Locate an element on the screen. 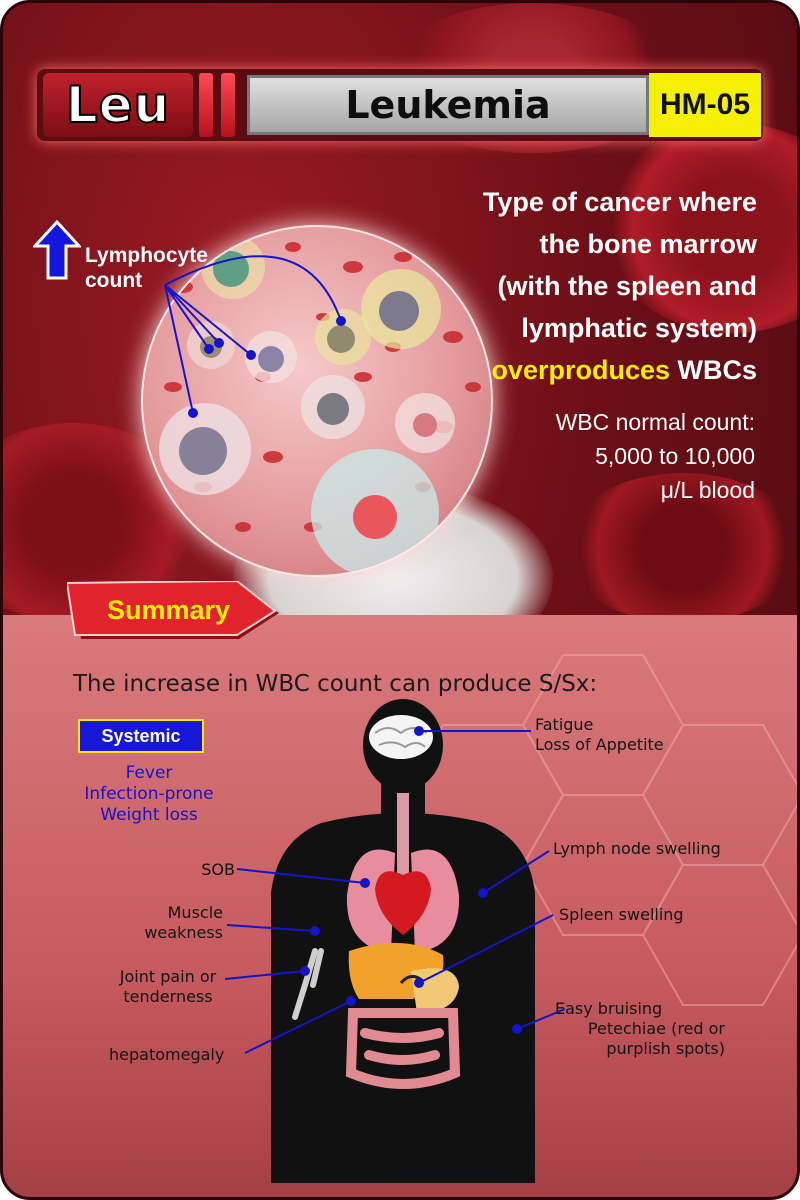 The height and width of the screenshot is (1200, 800). definition-line: the bone marrow is located at coordinates (648, 244).